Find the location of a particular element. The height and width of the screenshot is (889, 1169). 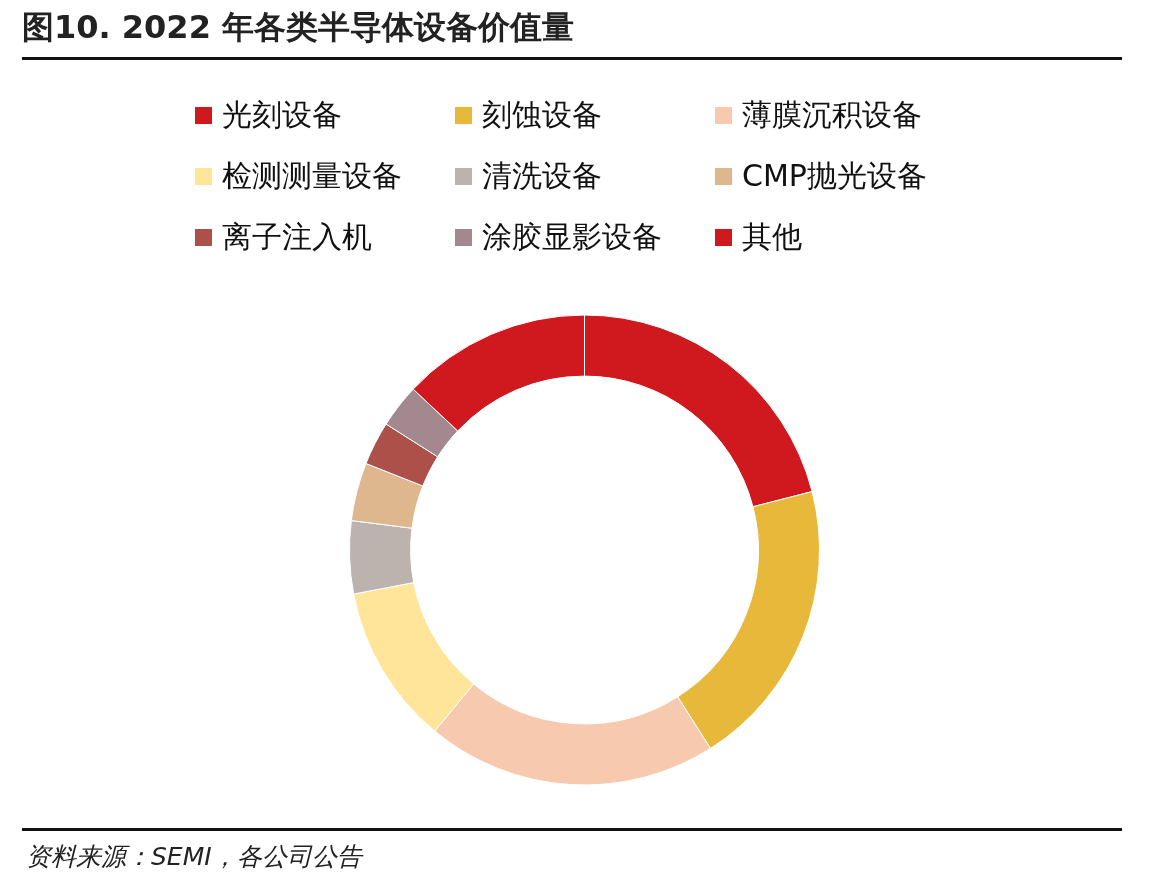

legend-label: 光刻设备 is located at coordinates (282, 115).